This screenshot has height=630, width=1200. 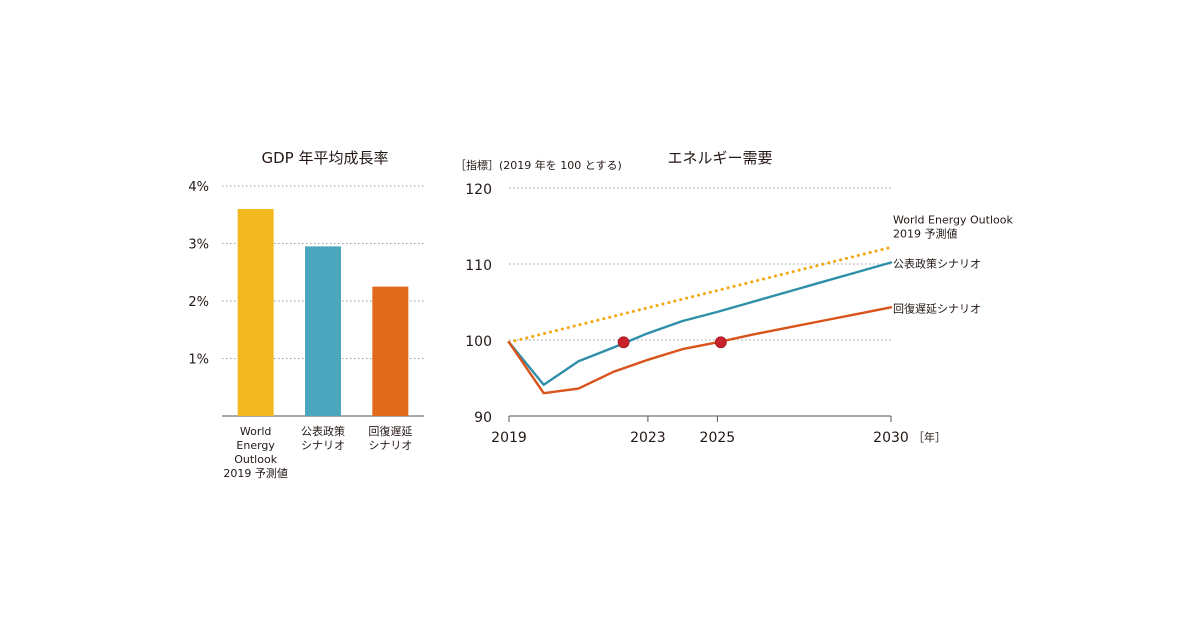 What do you see at coordinates (929, 437) in the screenshot?
I see `line-x-unit-label: ［年］` at bounding box center [929, 437].